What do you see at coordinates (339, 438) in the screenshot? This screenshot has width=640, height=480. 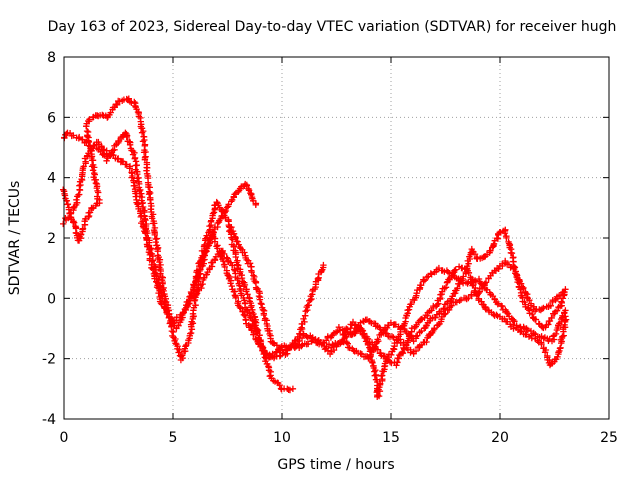 I see `x-tick-labels: 0 5 10 15 20 25` at bounding box center [339, 438].